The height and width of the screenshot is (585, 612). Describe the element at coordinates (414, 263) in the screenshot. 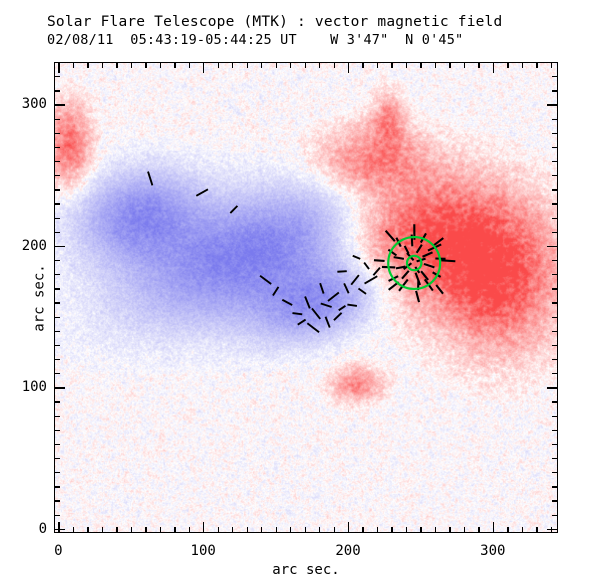

I see `roi-outer-circle` at that location.